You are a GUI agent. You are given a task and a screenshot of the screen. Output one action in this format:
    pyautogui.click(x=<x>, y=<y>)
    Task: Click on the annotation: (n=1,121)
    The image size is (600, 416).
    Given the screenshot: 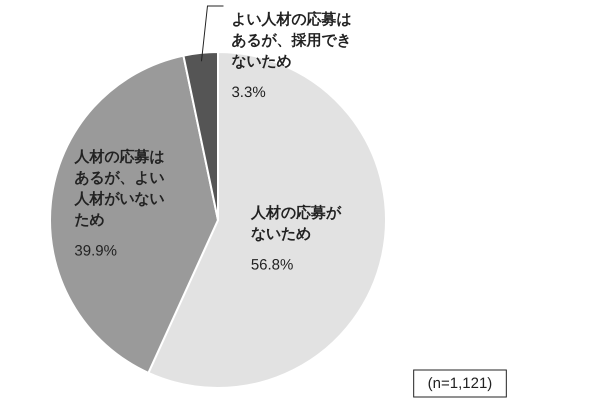 What is the action you would take?
    pyautogui.click(x=460, y=384)
    